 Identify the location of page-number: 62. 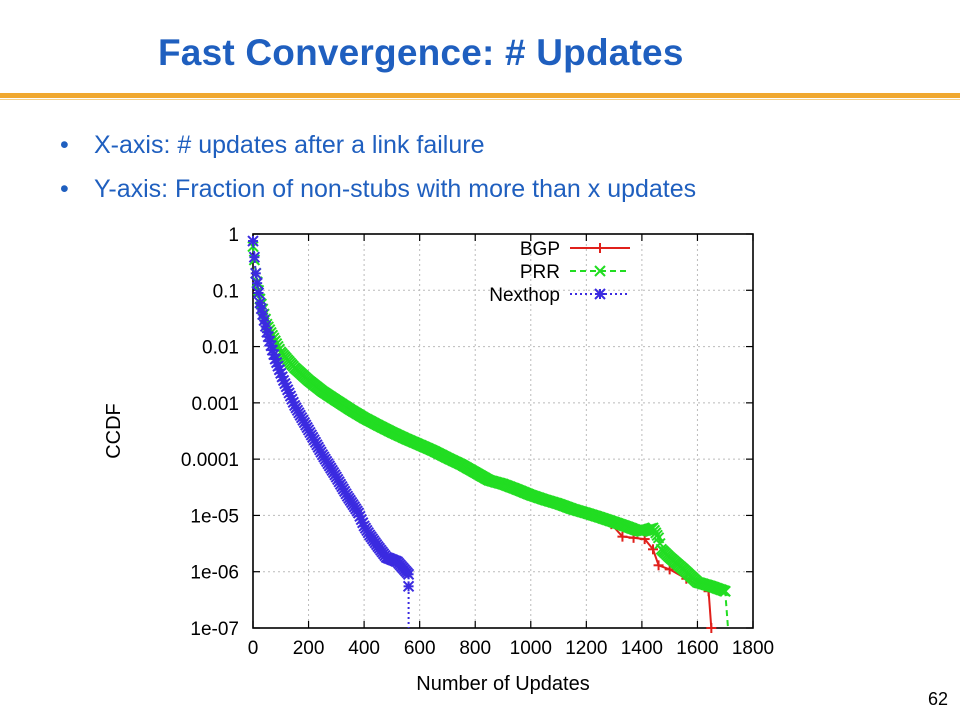
(937, 699).